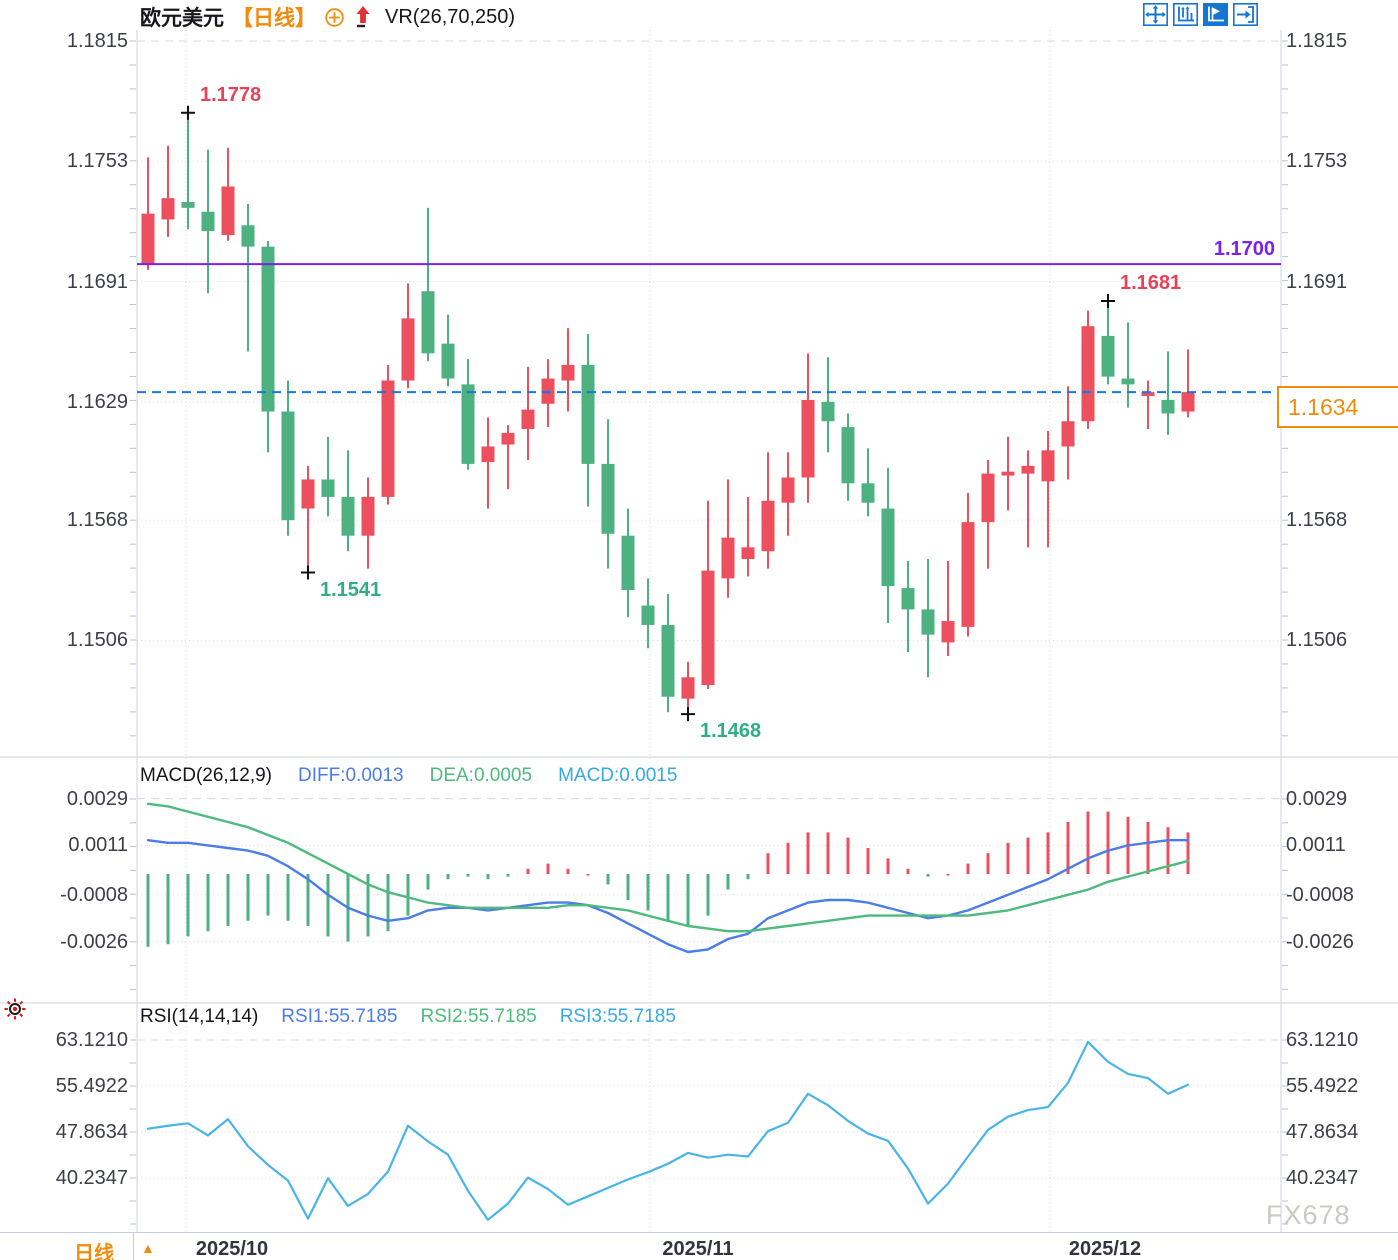 The height and width of the screenshot is (1260, 1398). What do you see at coordinates (478, 1016) in the screenshot?
I see `rsi2-value: RSI2:55.7185` at bounding box center [478, 1016].